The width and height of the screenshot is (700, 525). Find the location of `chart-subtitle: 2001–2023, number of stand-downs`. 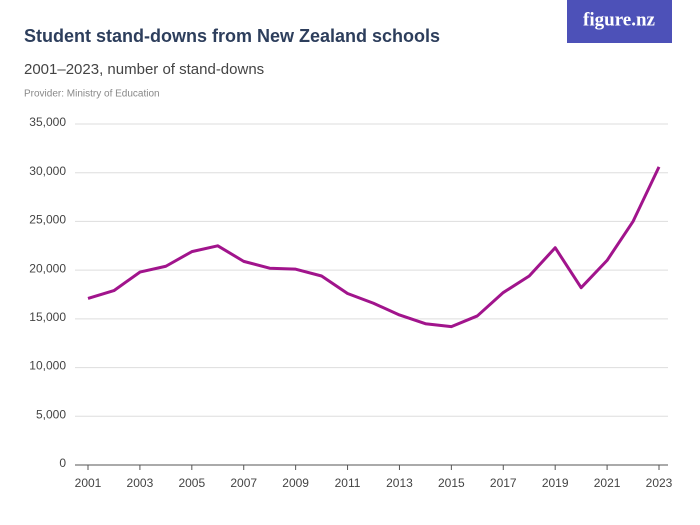

chart-subtitle: 2001–2023, number of stand-downs is located at coordinates (144, 69).